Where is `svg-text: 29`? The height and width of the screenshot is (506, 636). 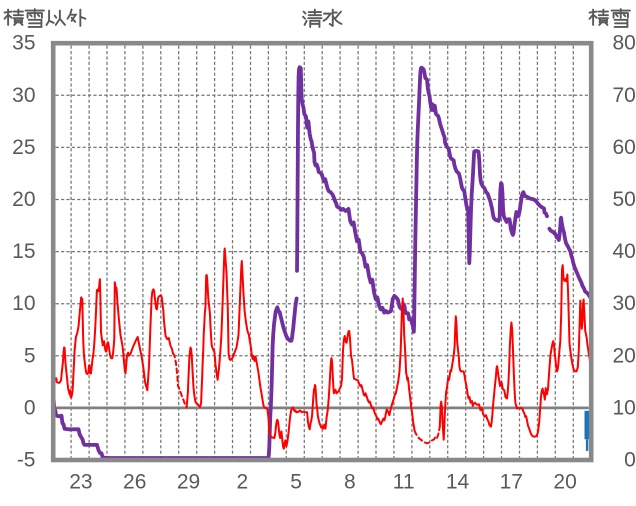
svg-text: 29 is located at coordinates (188, 482).